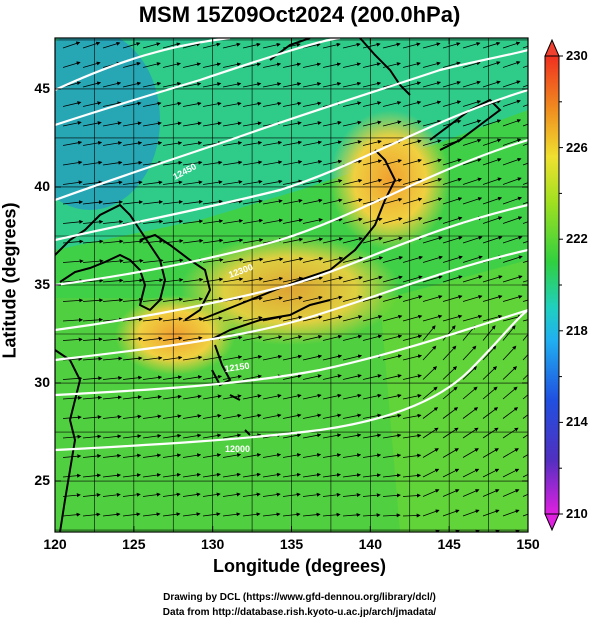 This screenshot has height=625, width=599. Describe the element at coordinates (42, 185) in the screenshot. I see `y-tick-label: 40` at that location.